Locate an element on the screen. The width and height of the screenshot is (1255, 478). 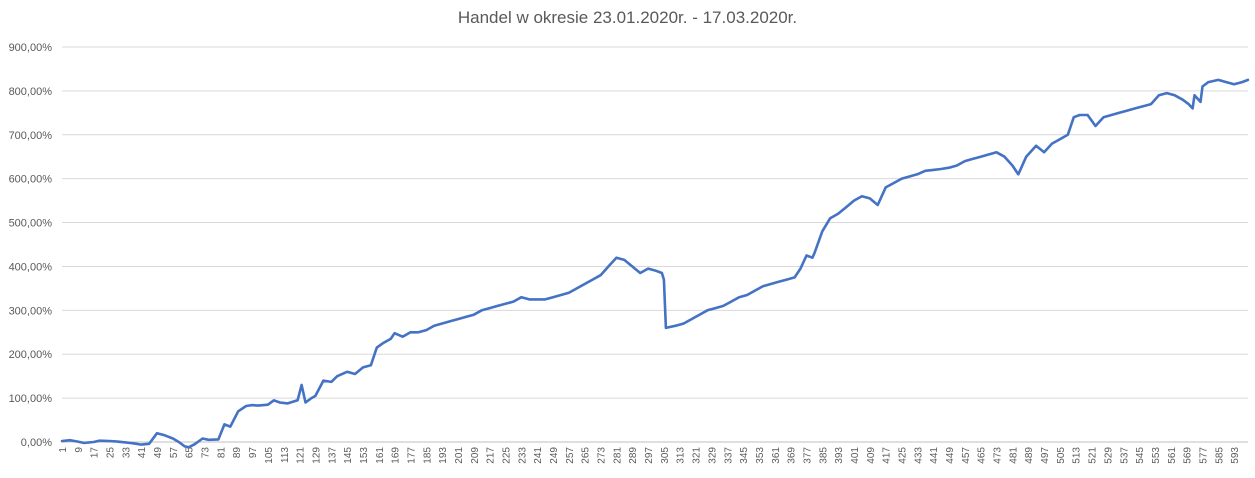
x-tick-label: 49 is located at coordinates (158, 453).